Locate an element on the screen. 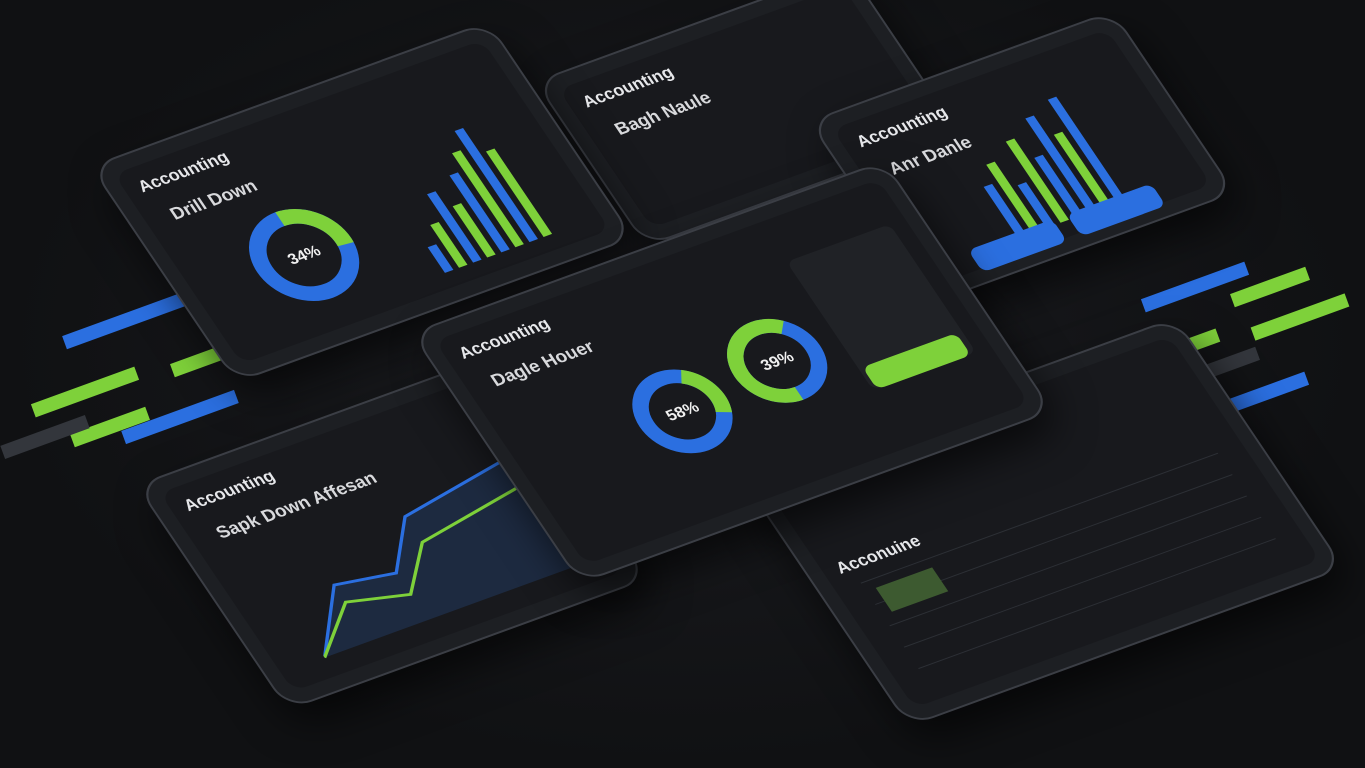 The width and height of the screenshot is (1365, 768). donut: 39% is located at coordinates (777, 361).